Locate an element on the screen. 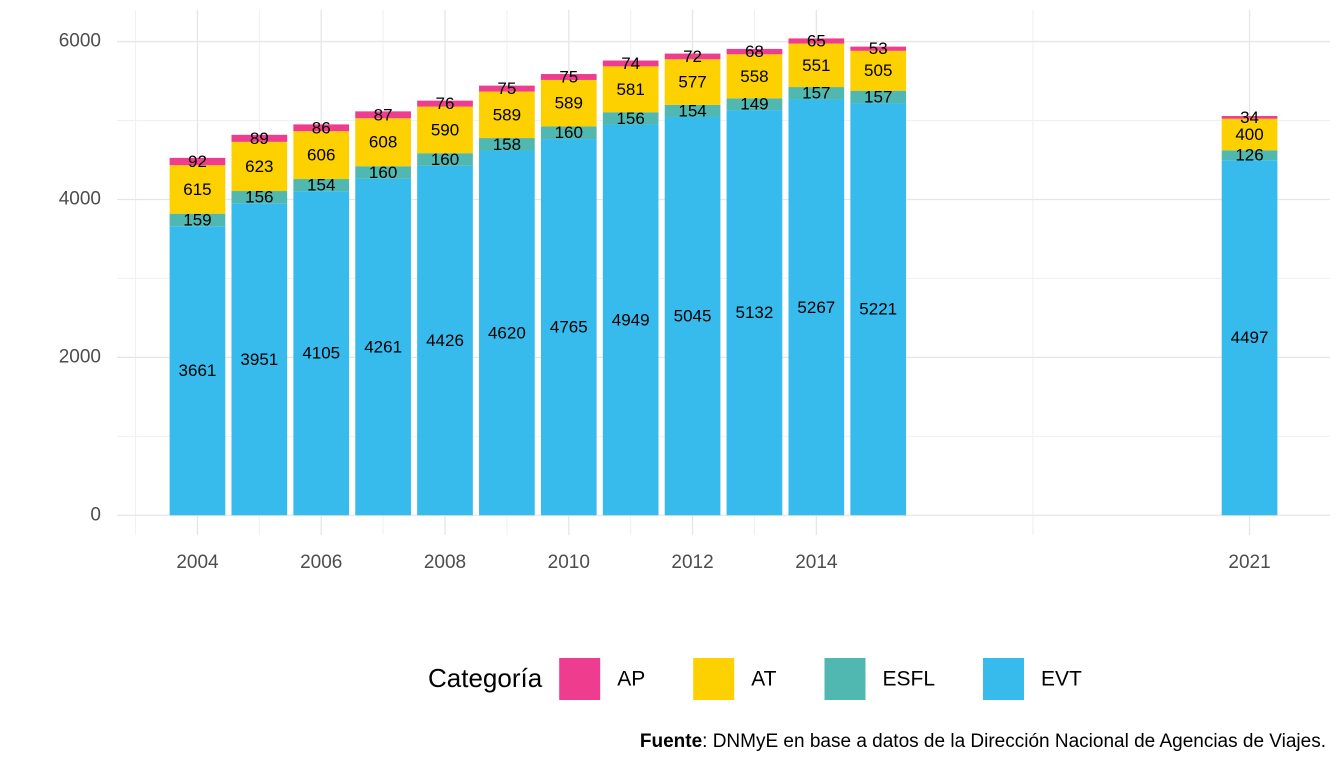  value-label: 68 is located at coordinates (754, 51).